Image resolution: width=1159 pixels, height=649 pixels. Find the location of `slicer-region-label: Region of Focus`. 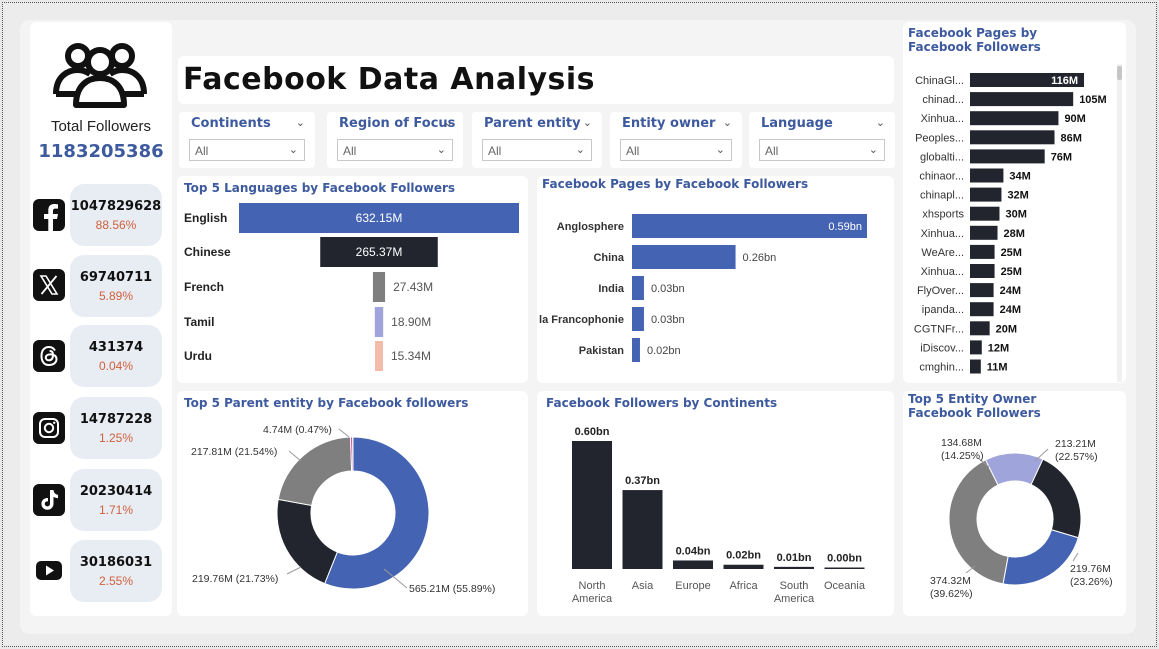

slicer-region-label: Region of Focus is located at coordinates (397, 123).